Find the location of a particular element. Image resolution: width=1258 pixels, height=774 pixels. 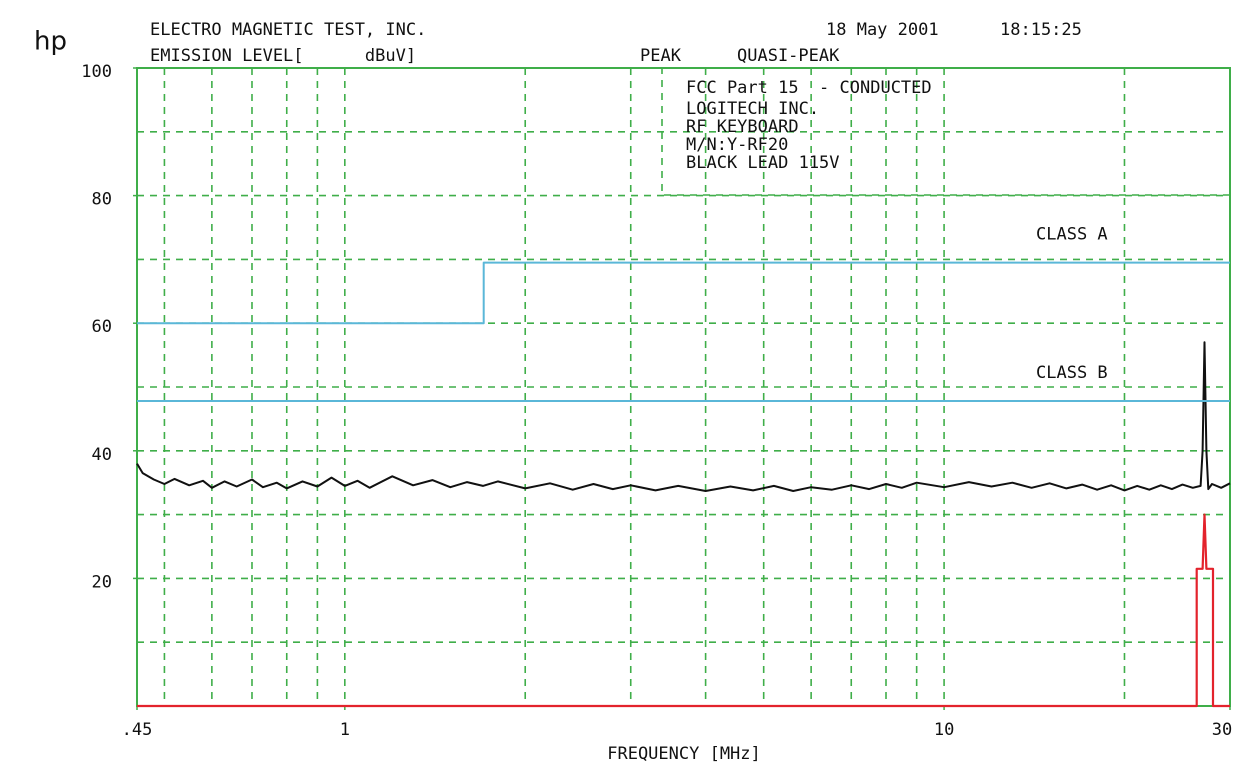

legend-entry: PEAK is located at coordinates (661, 56).